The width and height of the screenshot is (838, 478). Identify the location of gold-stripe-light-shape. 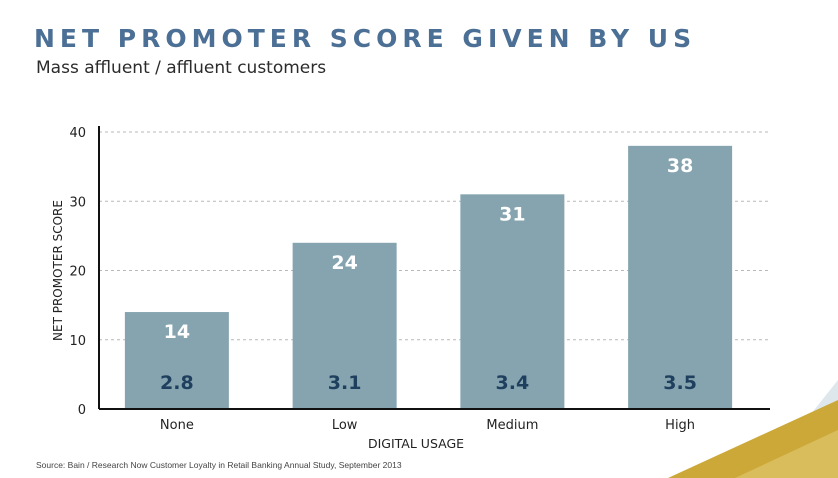
(786, 454).